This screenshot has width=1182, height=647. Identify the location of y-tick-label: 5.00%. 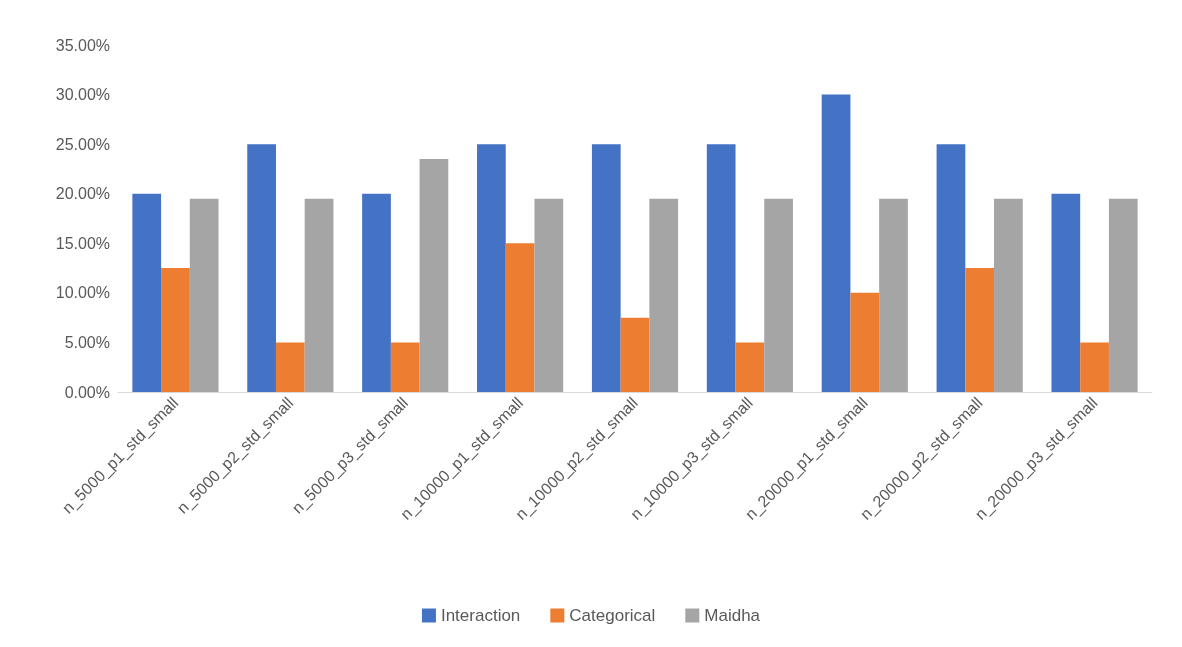
(87, 342).